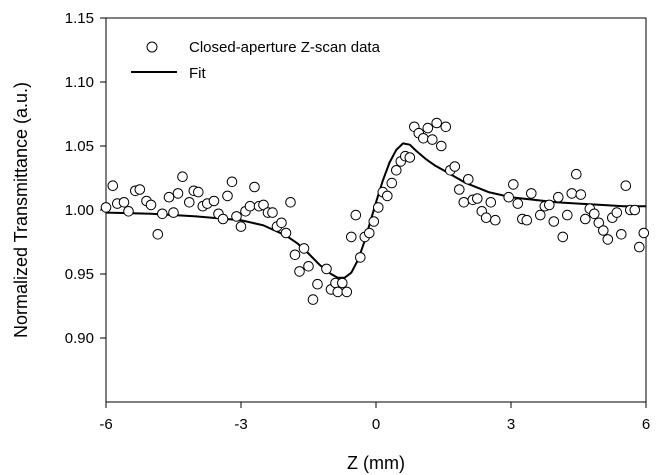 This screenshot has width=665, height=475. Describe the element at coordinates (152, 47) in the screenshot. I see `legend-marker-data` at that location.